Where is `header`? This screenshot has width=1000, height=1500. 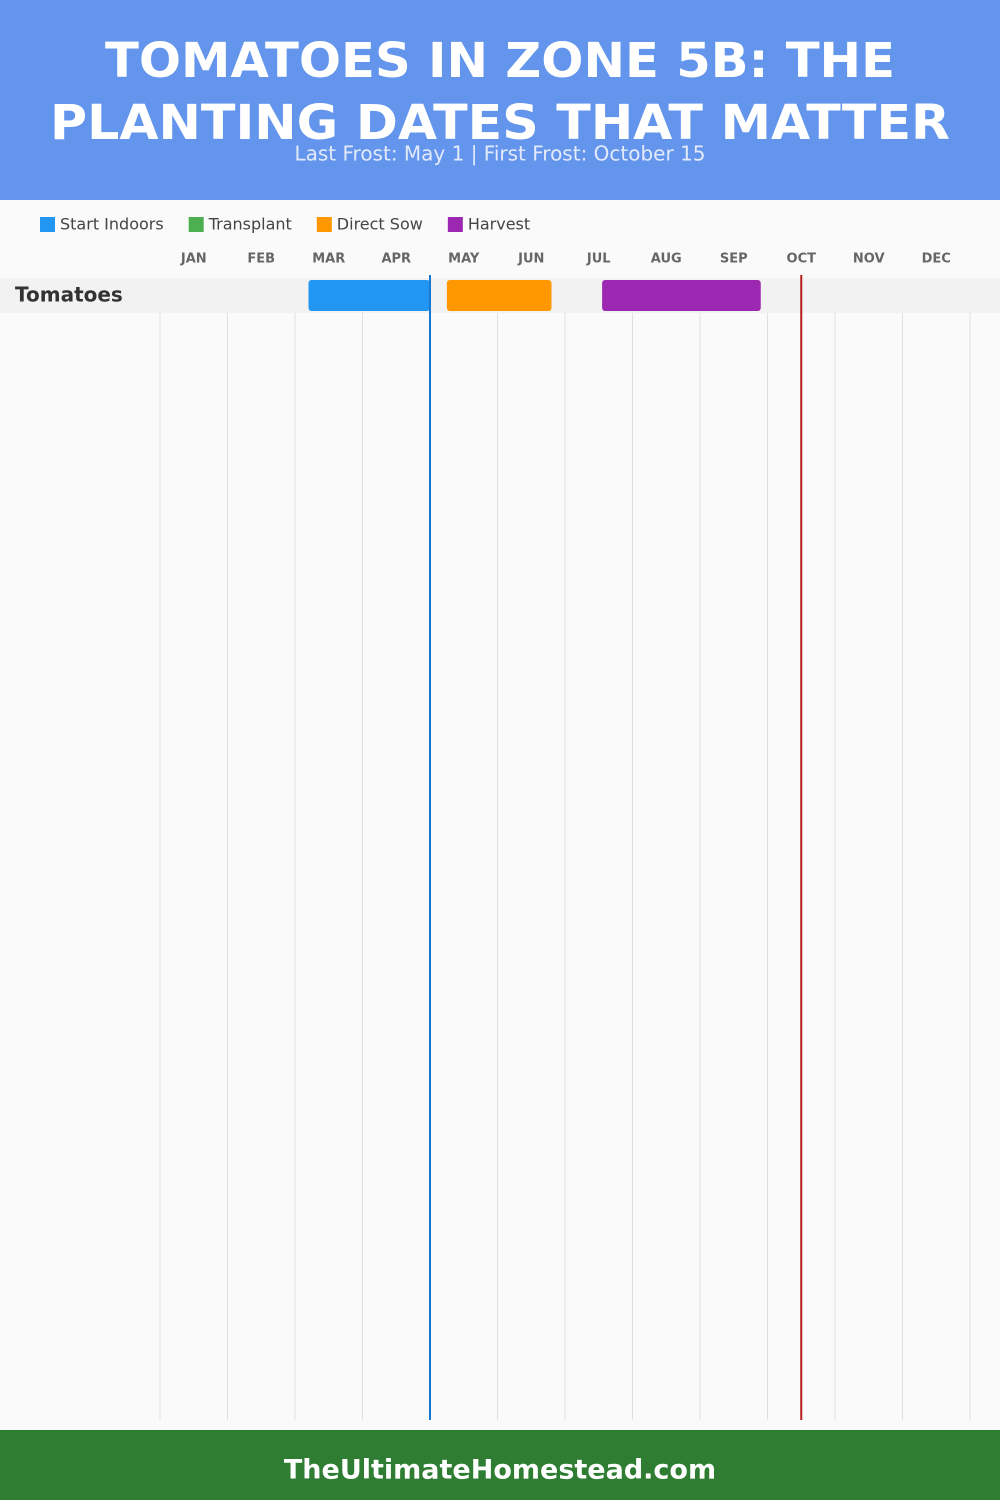 header is located at coordinates (500, 100).